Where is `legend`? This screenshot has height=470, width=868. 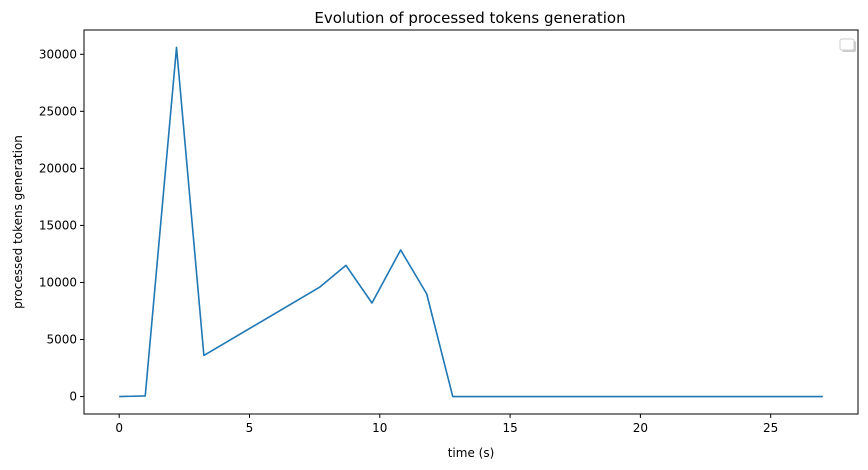 legend is located at coordinates (847, 45).